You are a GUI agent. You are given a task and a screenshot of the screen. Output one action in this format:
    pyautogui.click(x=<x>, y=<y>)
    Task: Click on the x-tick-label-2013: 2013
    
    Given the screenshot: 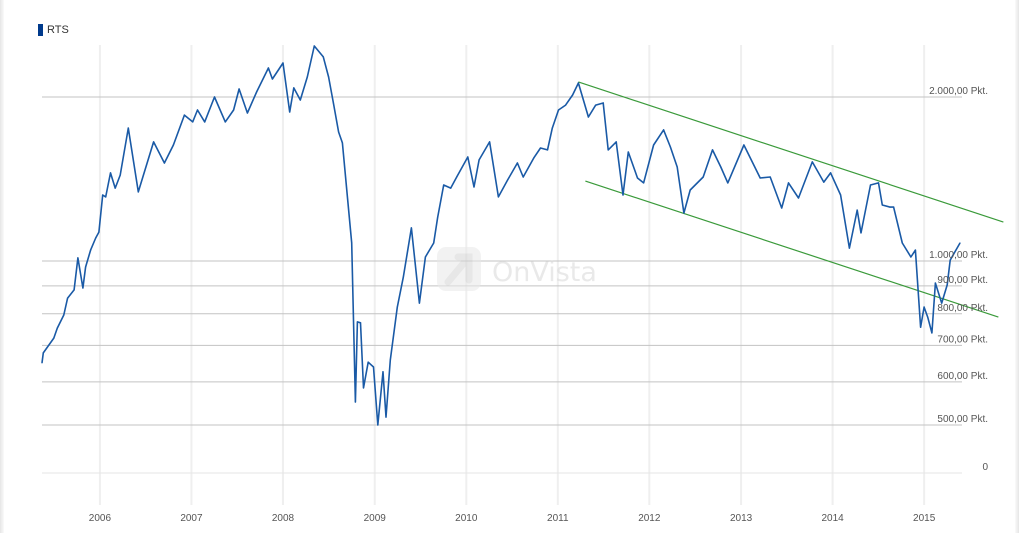 What is the action you would take?
    pyautogui.click(x=741, y=518)
    